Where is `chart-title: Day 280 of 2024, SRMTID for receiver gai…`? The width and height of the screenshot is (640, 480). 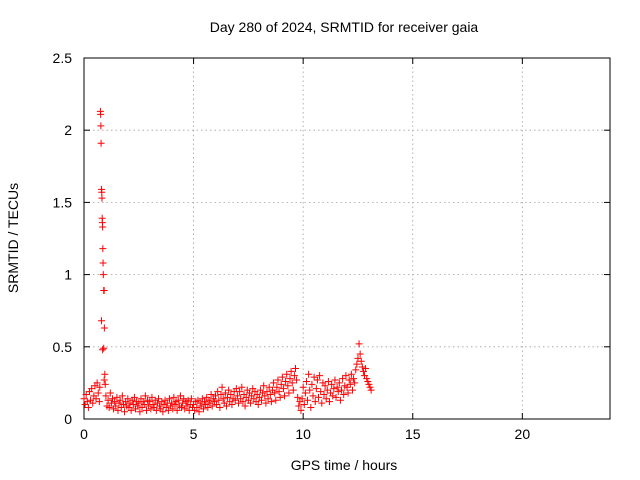
chart-title: Day 280 of 2024, SRMTID for receiver gai… is located at coordinates (344, 27).